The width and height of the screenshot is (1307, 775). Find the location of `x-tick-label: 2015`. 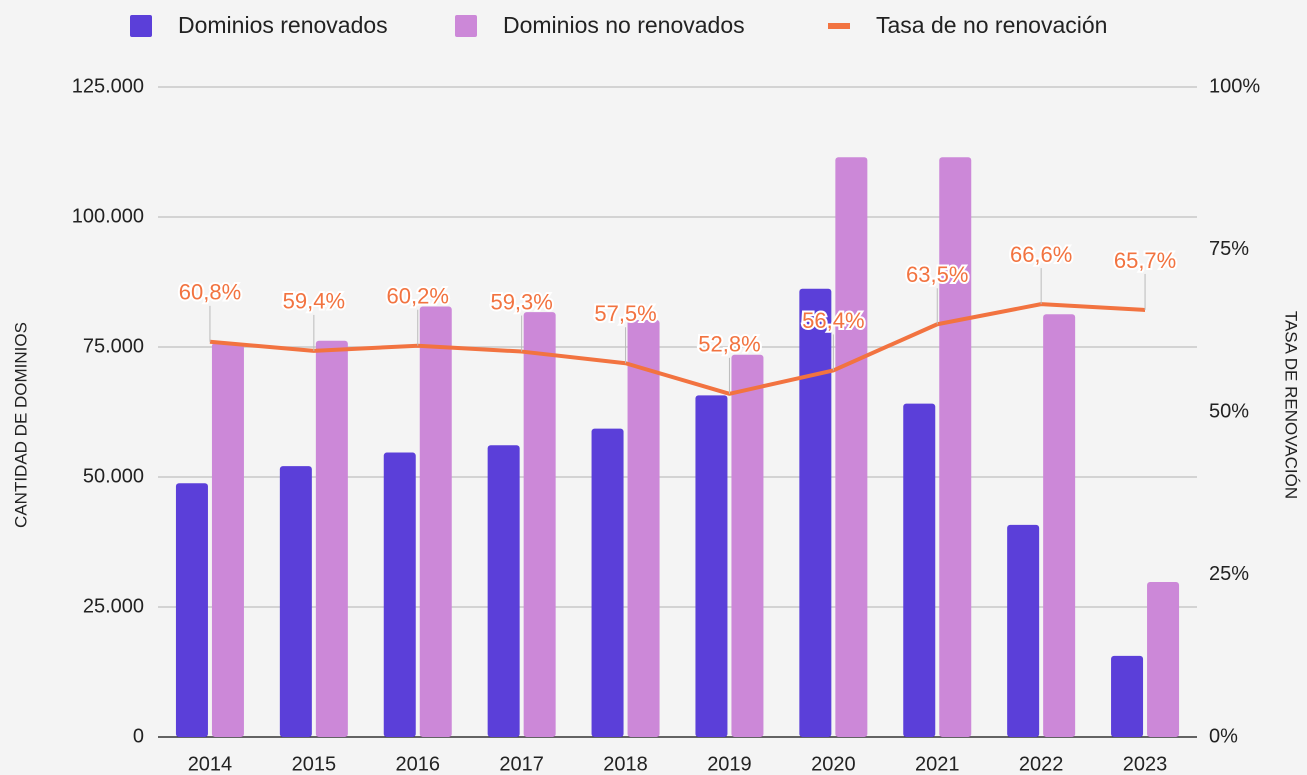

x-tick-label: 2015 is located at coordinates (314, 764).